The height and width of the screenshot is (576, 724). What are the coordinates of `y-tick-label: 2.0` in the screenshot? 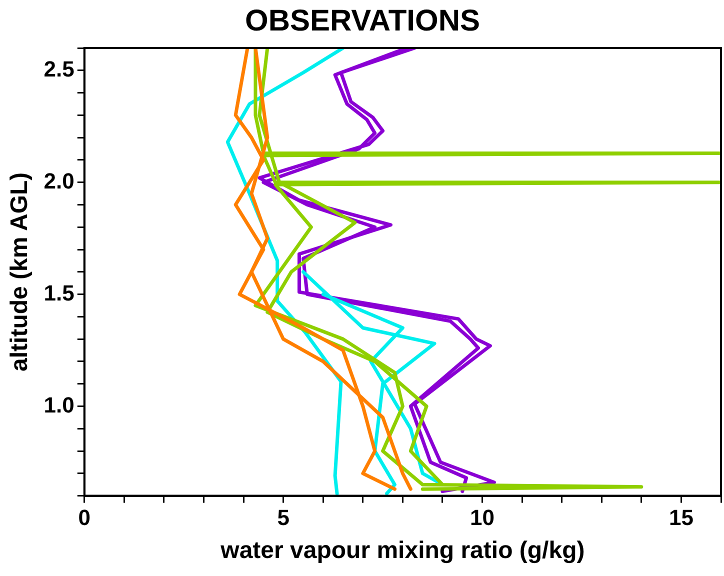 It's located at (59, 181).